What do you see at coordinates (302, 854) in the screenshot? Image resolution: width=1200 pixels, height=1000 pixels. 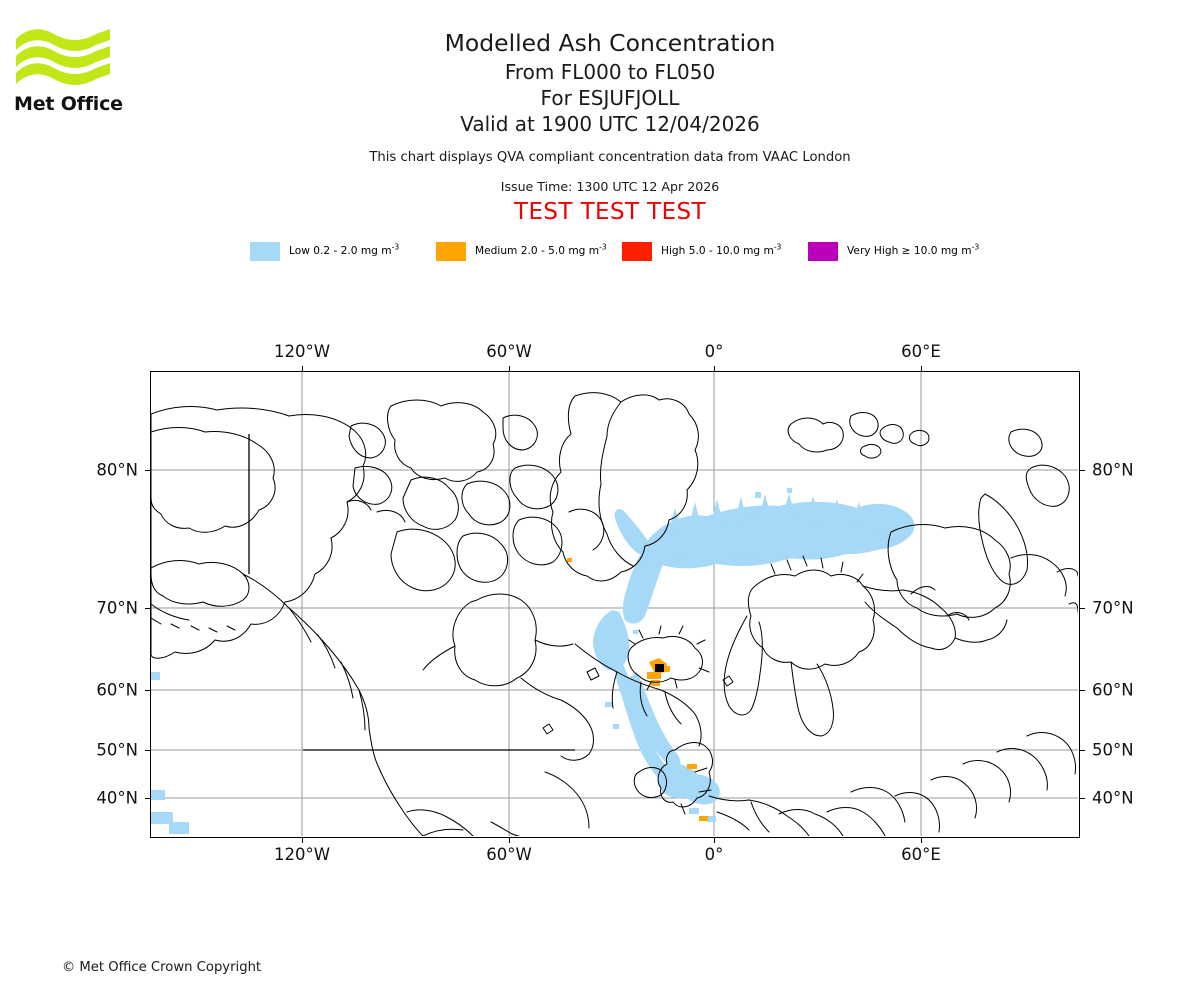 I see `x-axis-label-bottom: 120°W` at bounding box center [302, 854].